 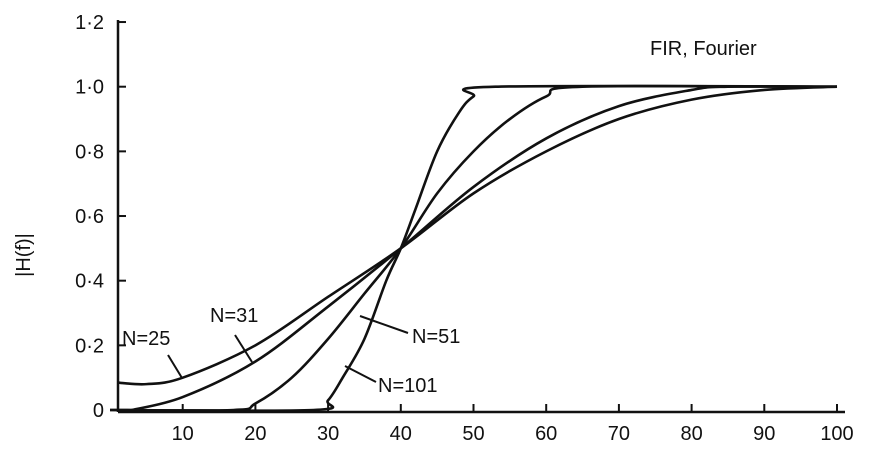 I want to click on x-tick-label: 90, so click(x=764, y=434).